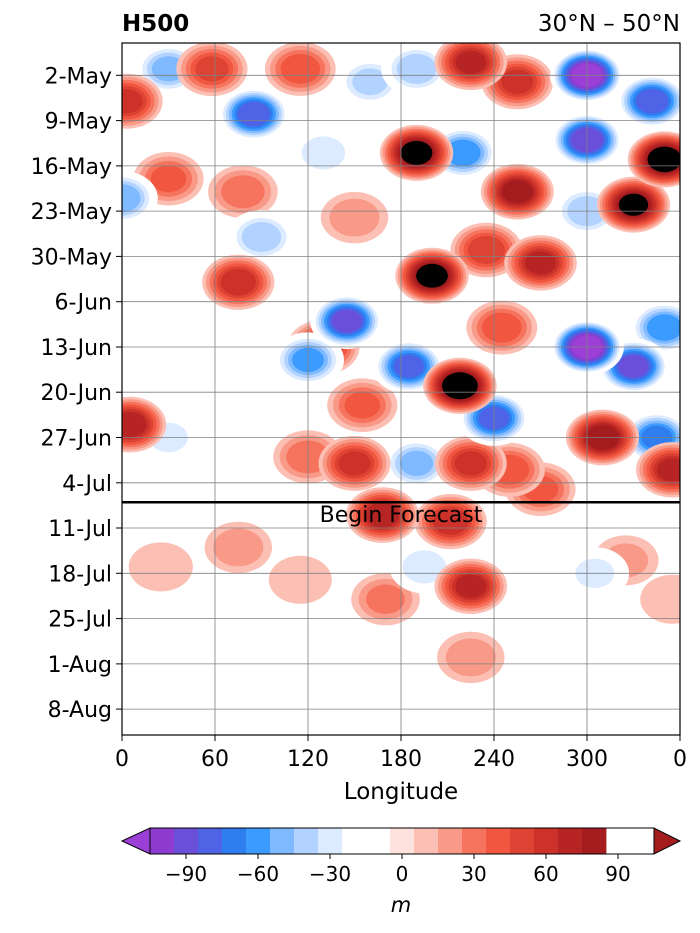  Describe the element at coordinates (609, 24) in the screenshot. I see `chart-subtitle: 30°N – 50°N` at that location.